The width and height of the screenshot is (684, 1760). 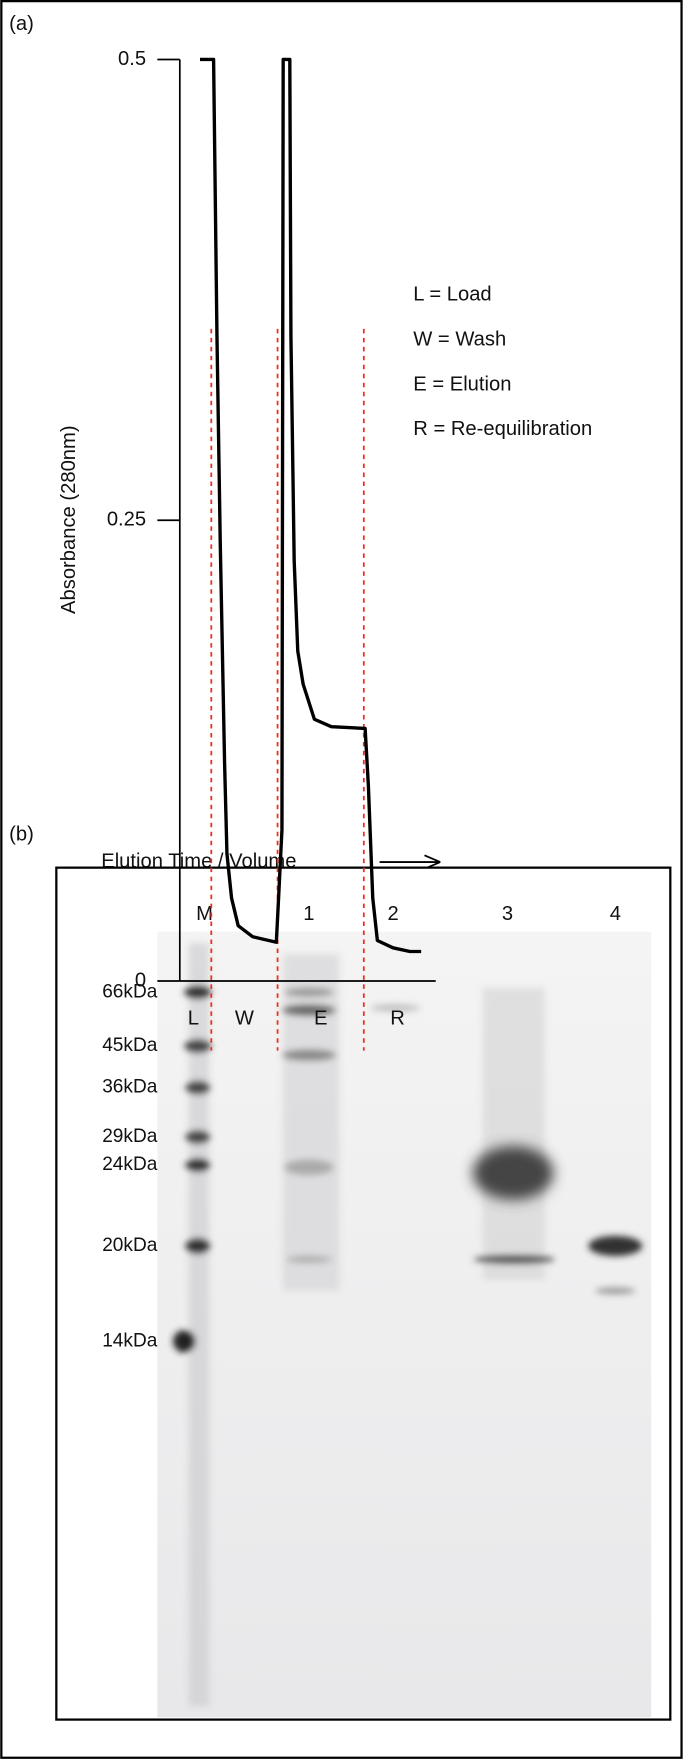 I want to click on y-tick-label: 0, so click(x=140, y=980).